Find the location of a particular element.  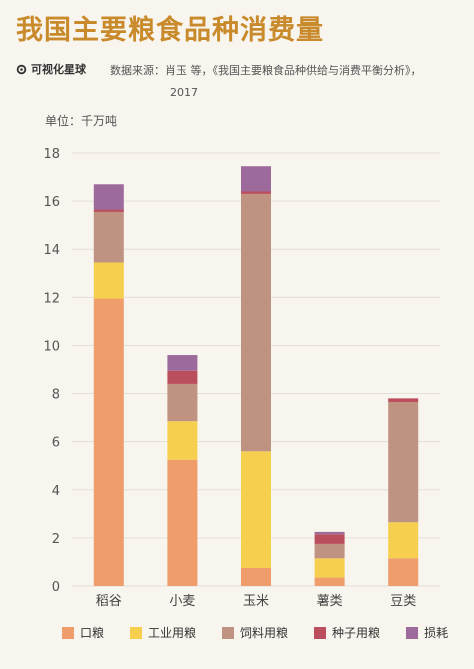

y-tick-label: 16 is located at coordinates (51, 202).